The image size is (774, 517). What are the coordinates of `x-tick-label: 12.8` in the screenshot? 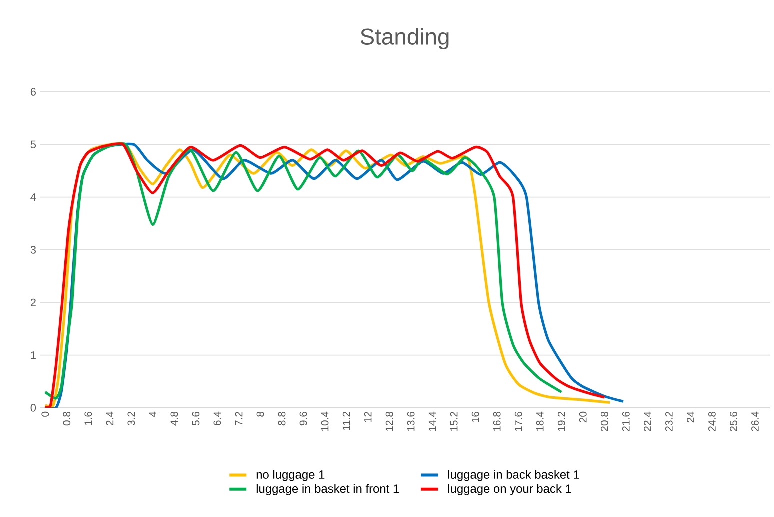 It's located at (390, 422).